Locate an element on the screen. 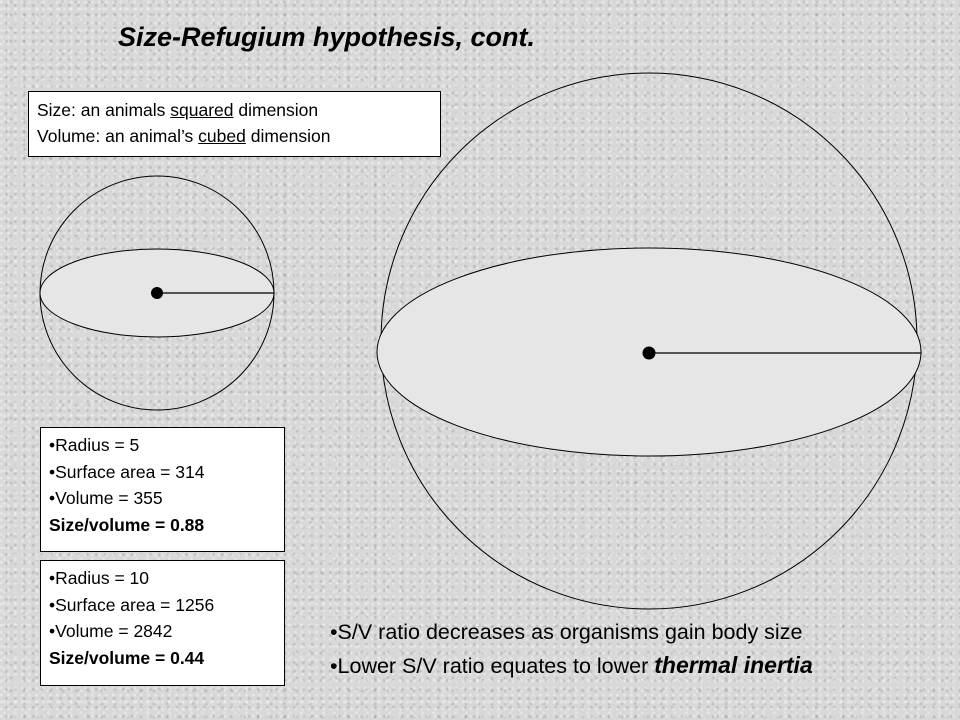 This screenshot has height=720, width=960. small-size-volume-ratio: Size/volume = 0.88 is located at coordinates (127, 524).